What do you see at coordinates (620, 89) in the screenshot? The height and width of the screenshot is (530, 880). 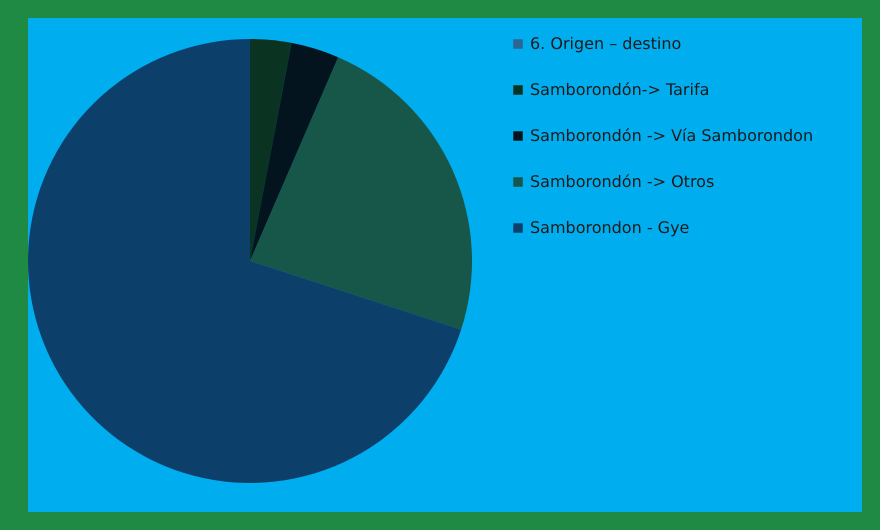 I see `legend-label: Samborondón-> Tarifa` at bounding box center [620, 89].